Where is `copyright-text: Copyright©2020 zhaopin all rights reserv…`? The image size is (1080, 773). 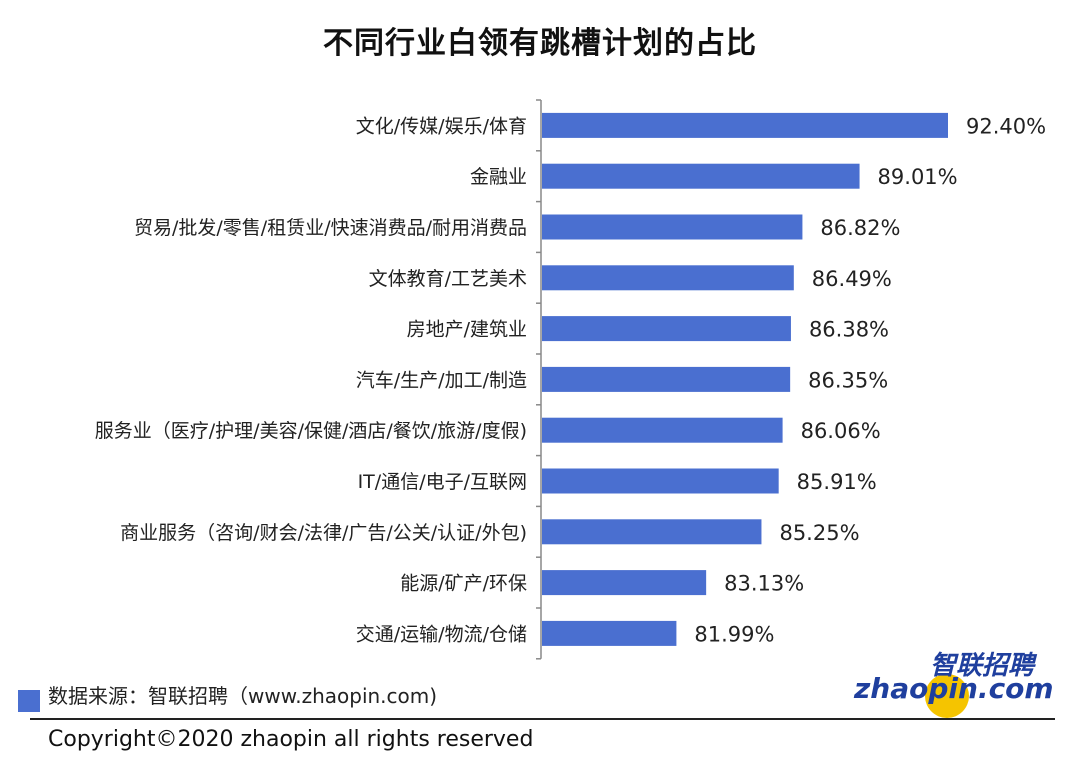
copyright-text: Copyright©2020 zhaopin all rights reserv… is located at coordinates (291, 739).